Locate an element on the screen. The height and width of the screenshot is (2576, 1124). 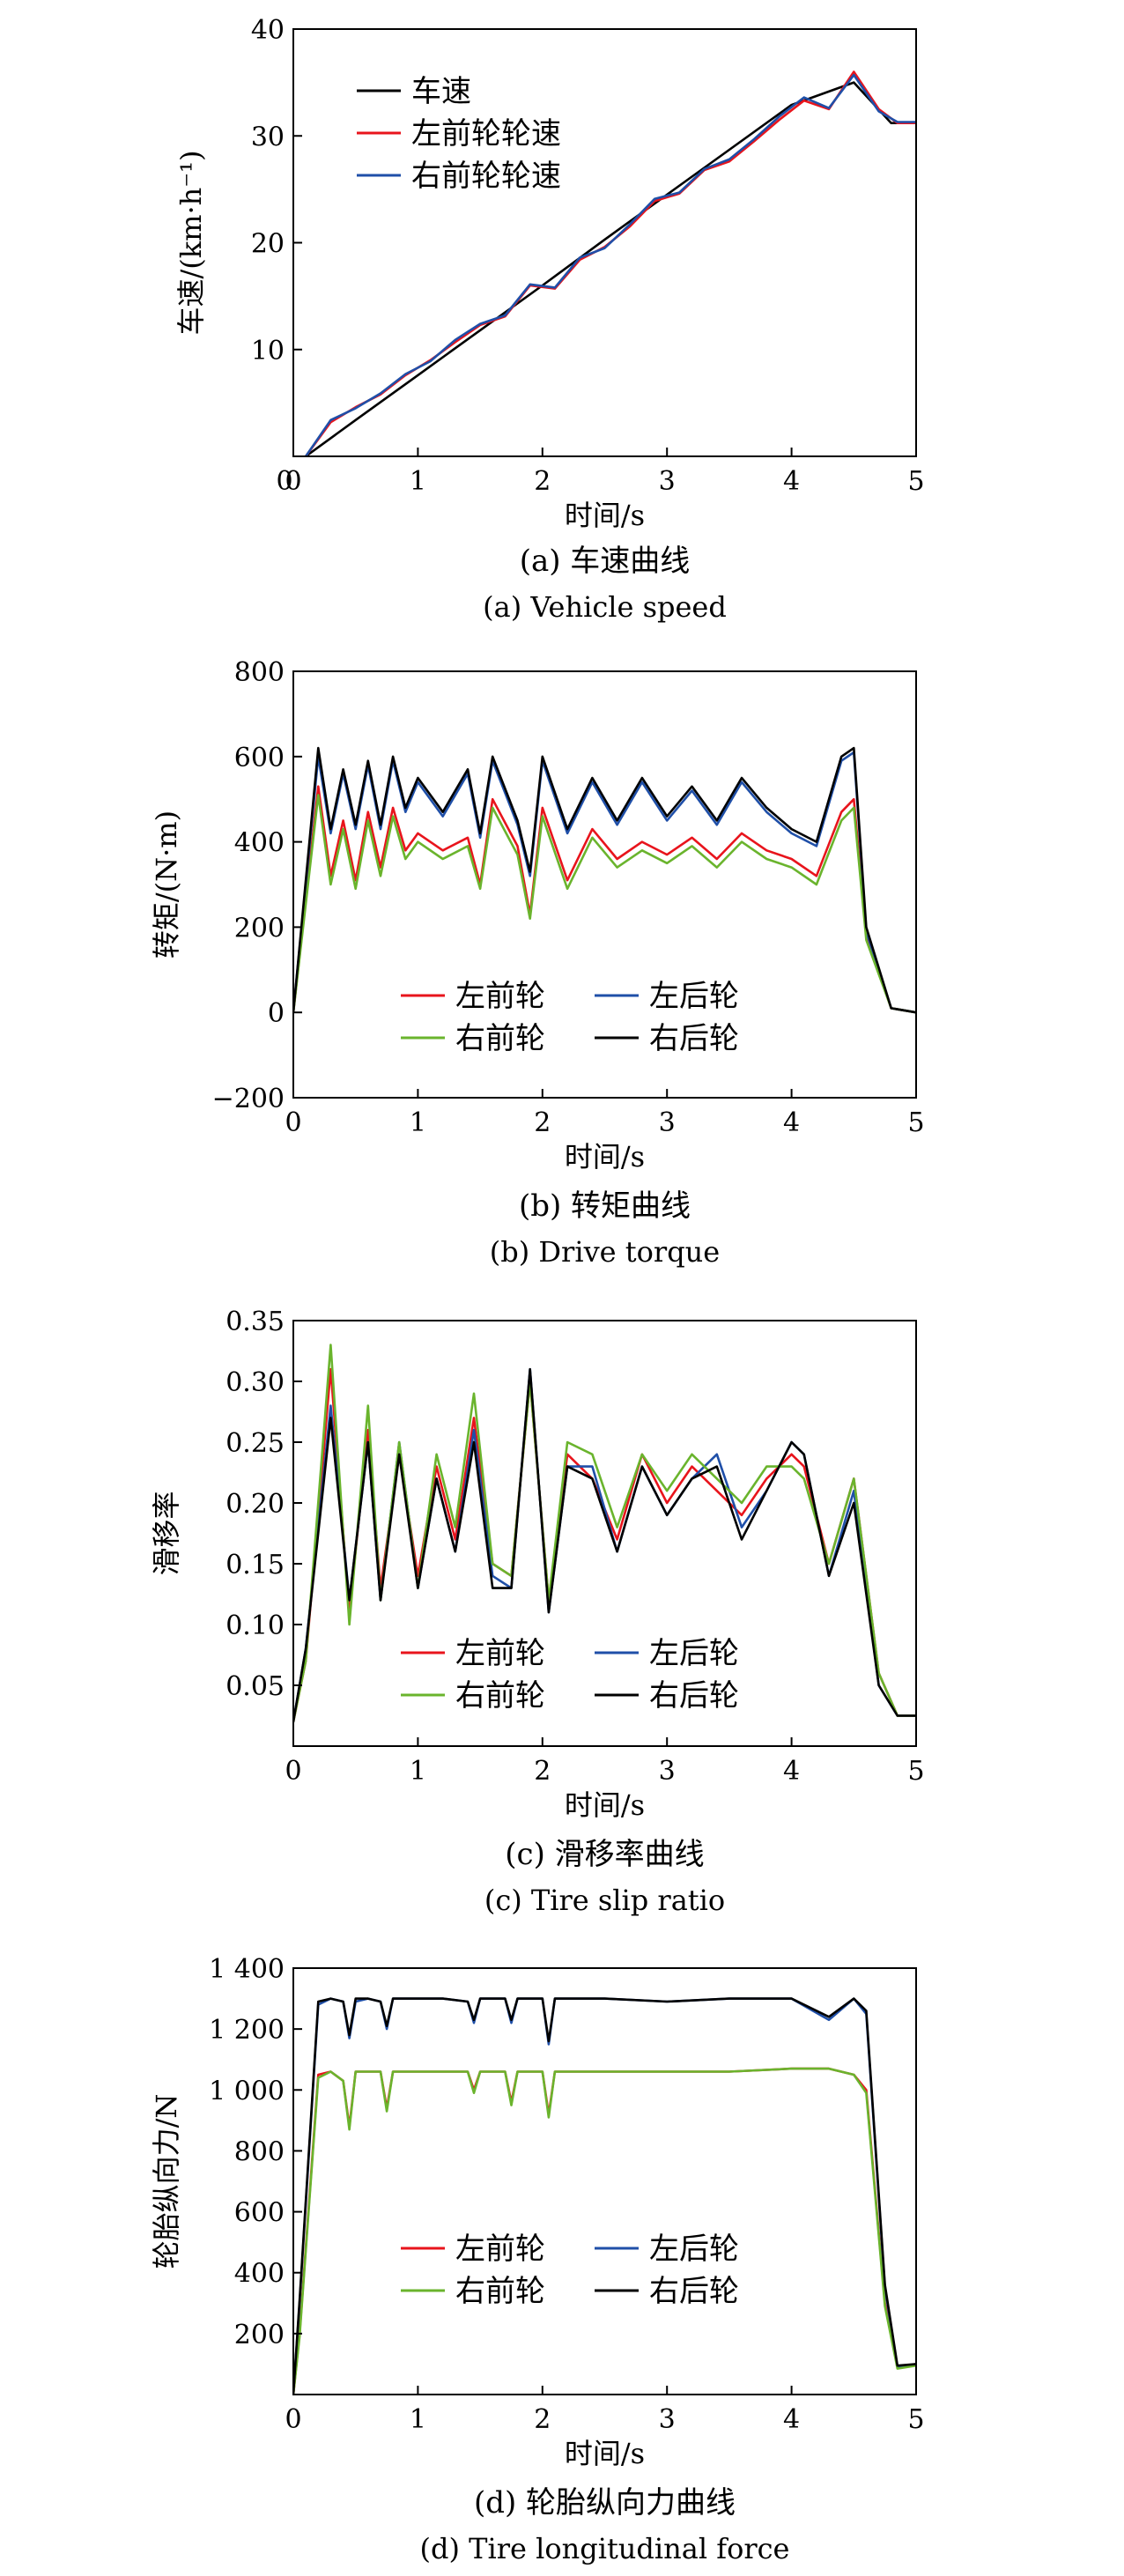
legend-label: 右前轮轮速 is located at coordinates (486, 176).